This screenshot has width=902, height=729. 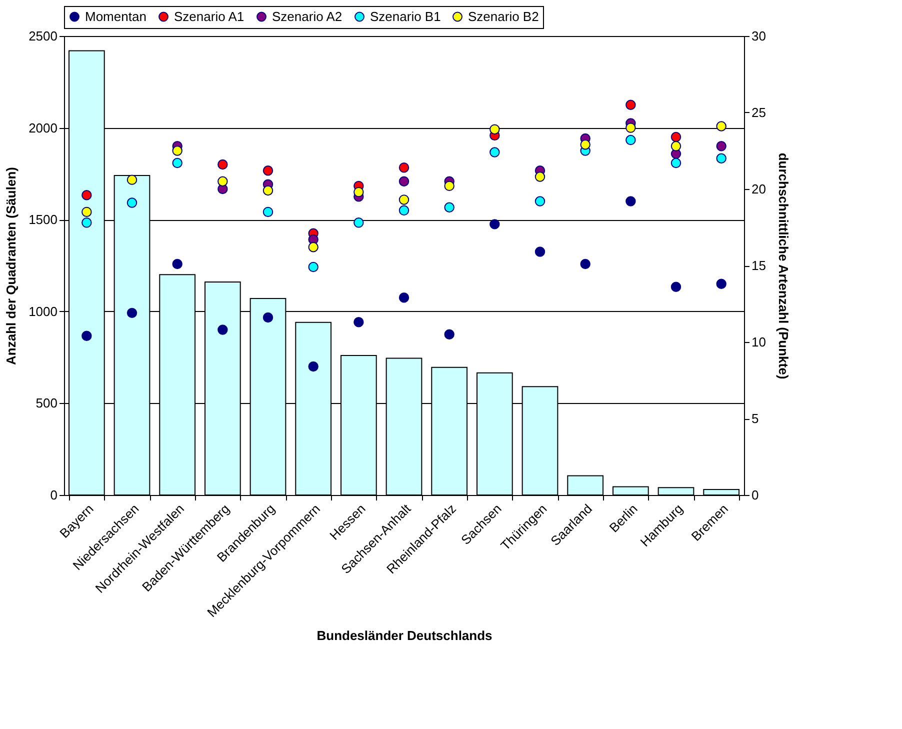 I want to click on y-tick-label: 2000, so click(x=43, y=128).